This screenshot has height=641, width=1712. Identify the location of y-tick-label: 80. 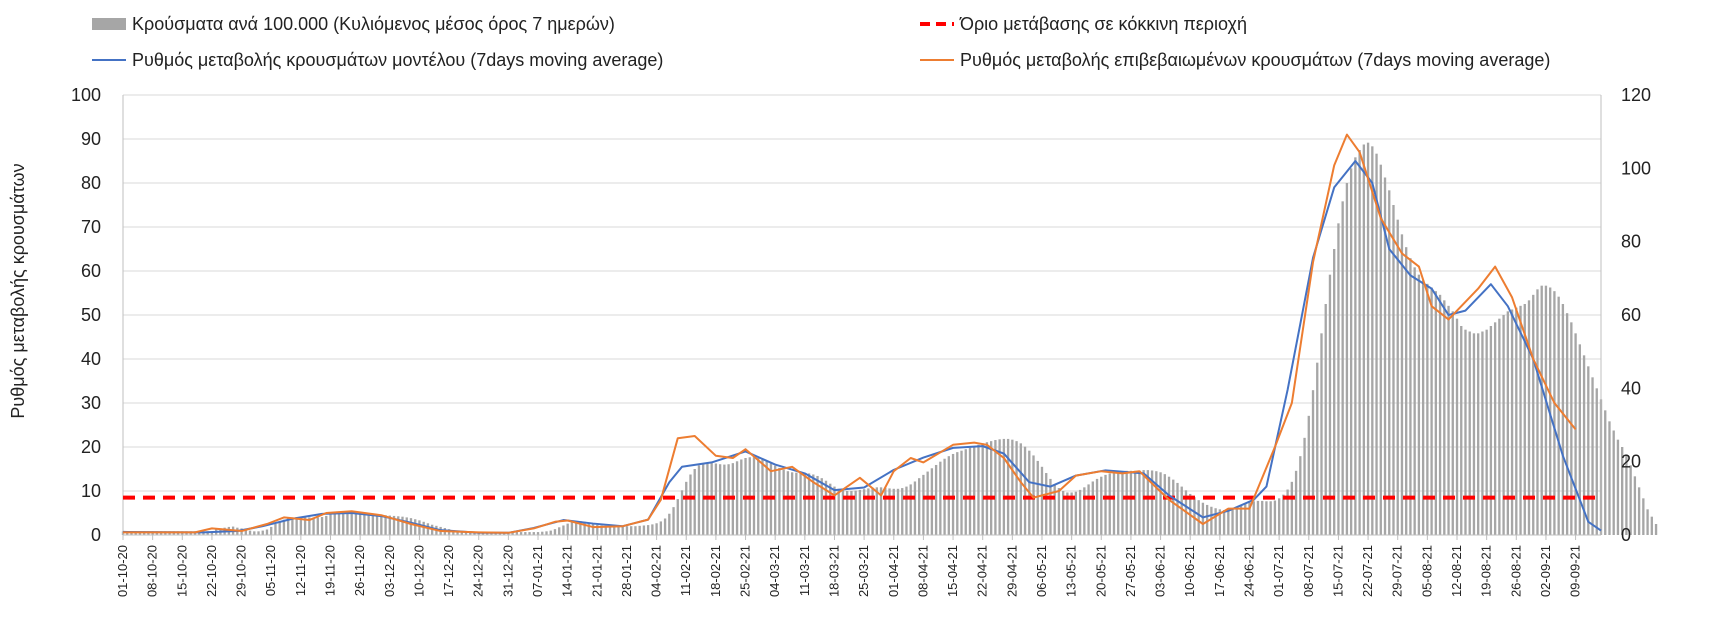
(91, 183).